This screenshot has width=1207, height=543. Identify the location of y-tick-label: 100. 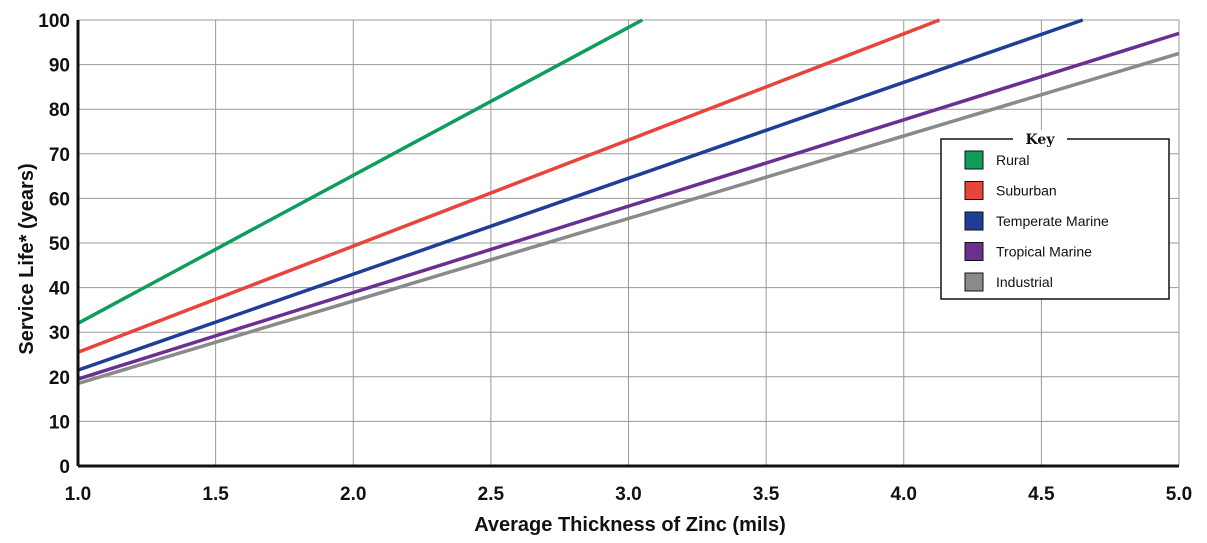
(54, 21).